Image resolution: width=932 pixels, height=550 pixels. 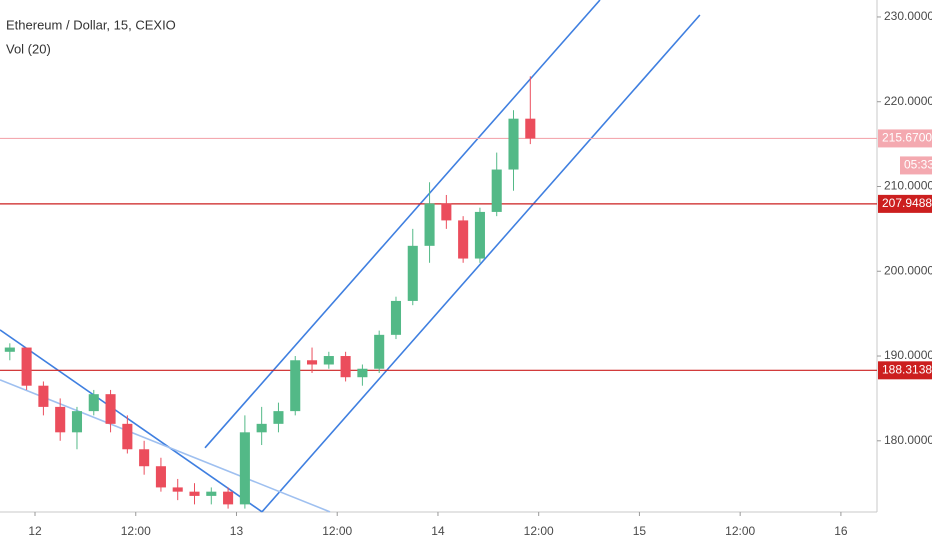 What do you see at coordinates (908, 186) in the screenshot?
I see `y-tick-label: 210.00000` at bounding box center [908, 186].